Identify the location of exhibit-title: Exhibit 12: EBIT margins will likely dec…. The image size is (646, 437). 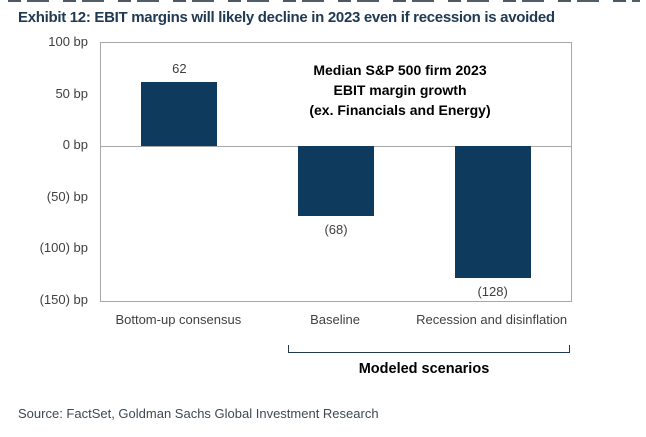
(286, 17).